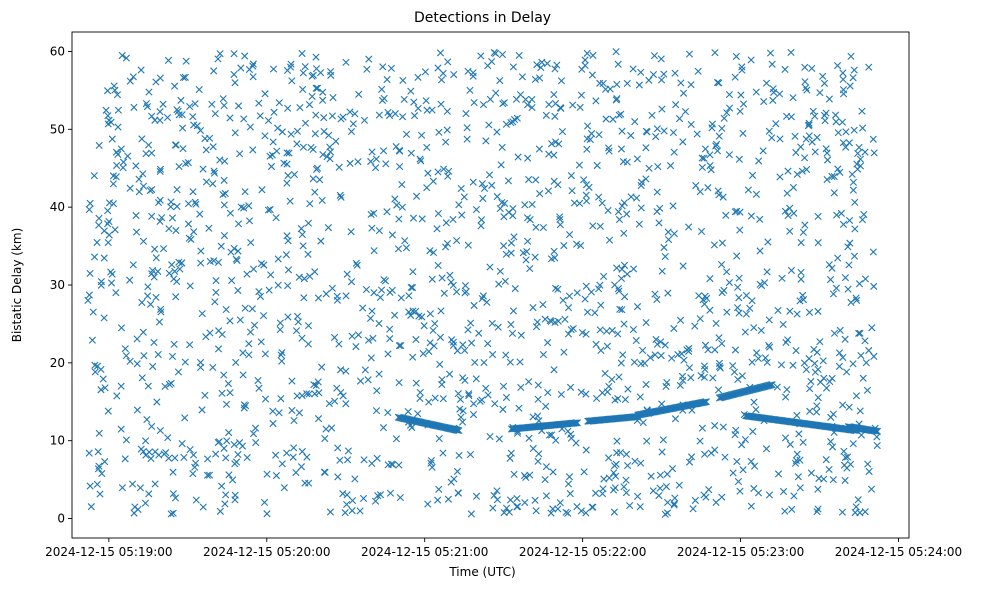 The width and height of the screenshot is (989, 590). I want to click on y-tick-label: 50, so click(57, 129).